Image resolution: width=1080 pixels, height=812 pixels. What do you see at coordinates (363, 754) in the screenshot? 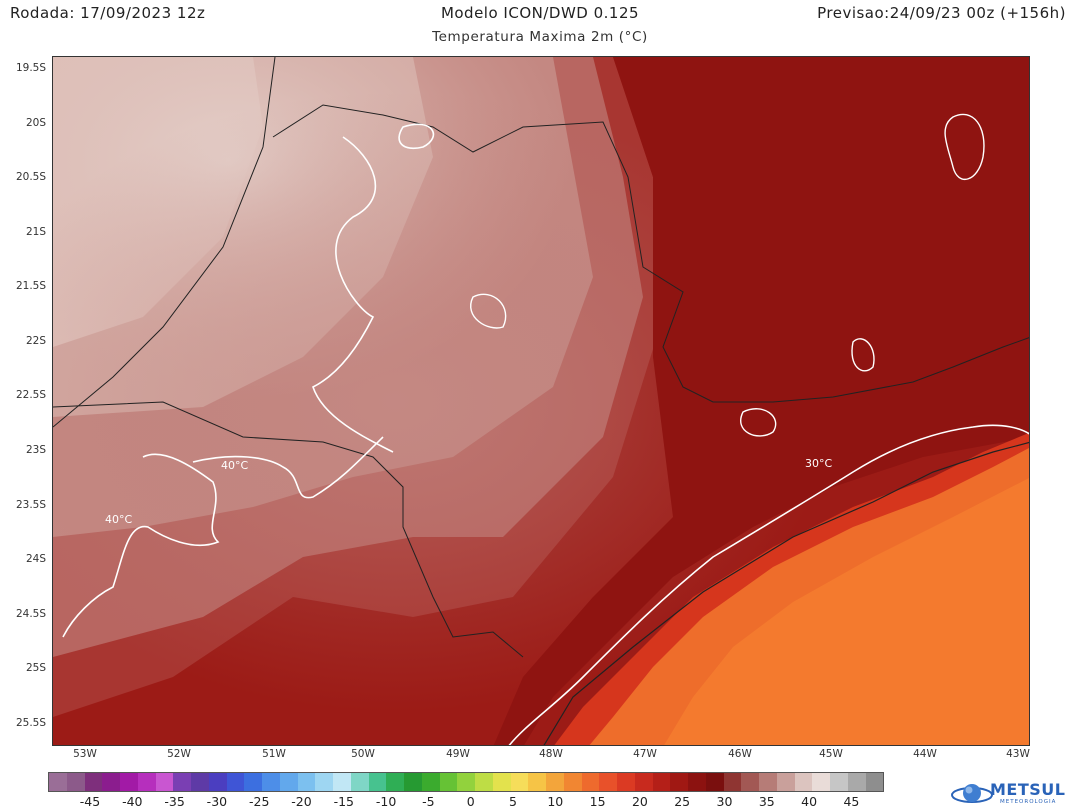
I see `lon-label: 50W` at bounding box center [363, 754].